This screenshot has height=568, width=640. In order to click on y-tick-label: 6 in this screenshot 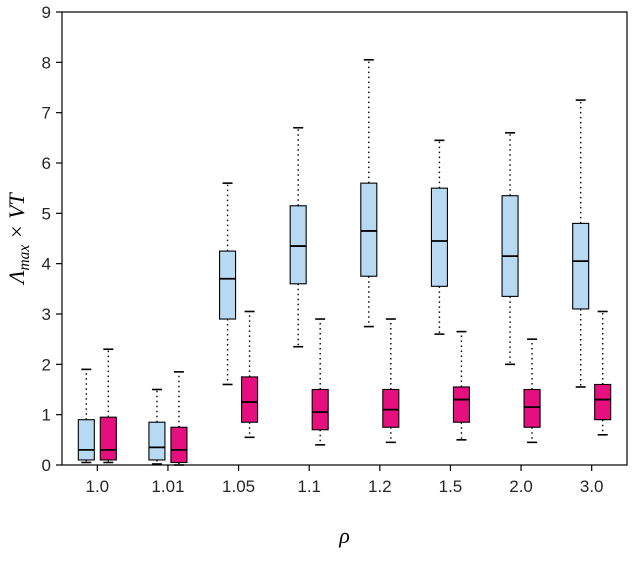, I will do `click(46, 163)`.